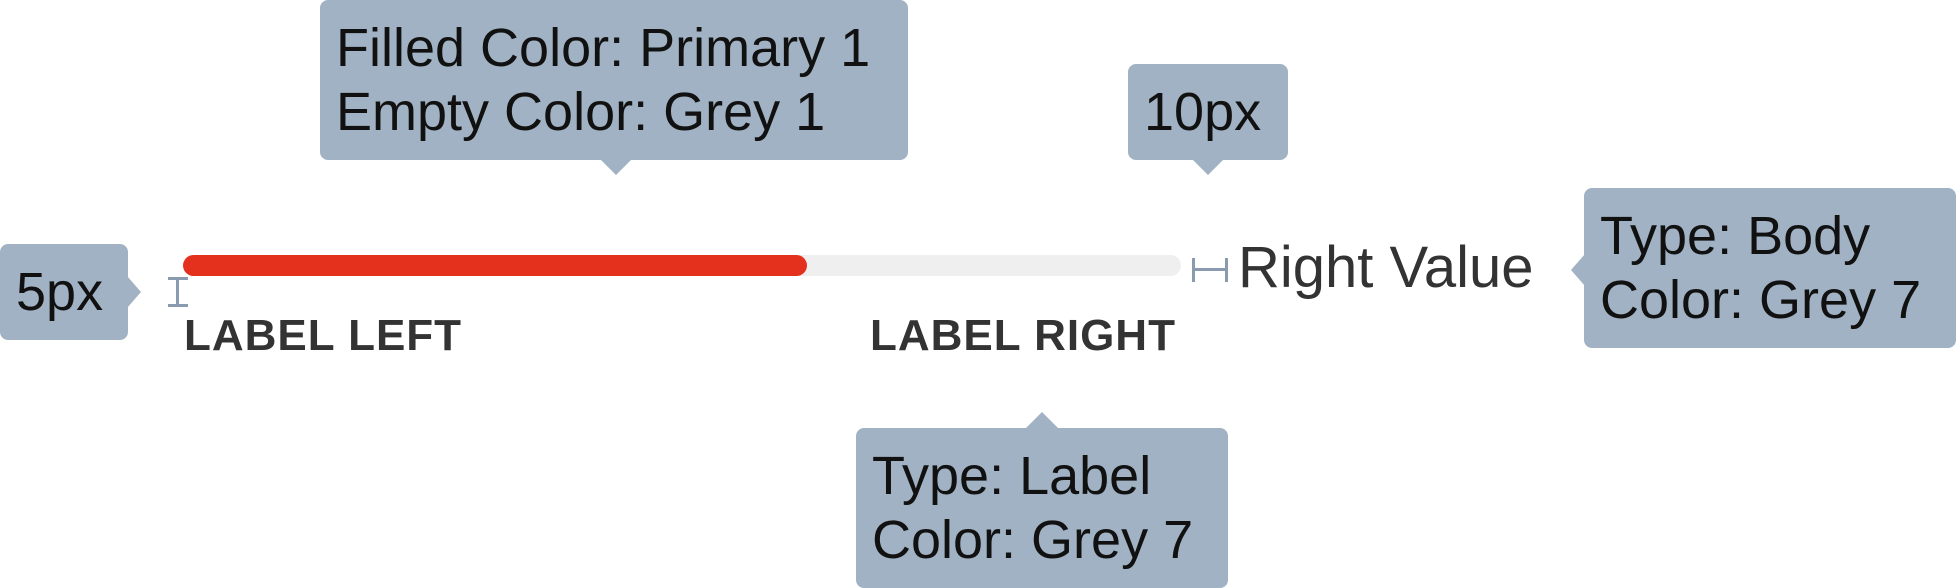  Describe the element at coordinates (603, 48) in the screenshot. I see `filled-color-text: Filled Color: Primary 1` at that location.